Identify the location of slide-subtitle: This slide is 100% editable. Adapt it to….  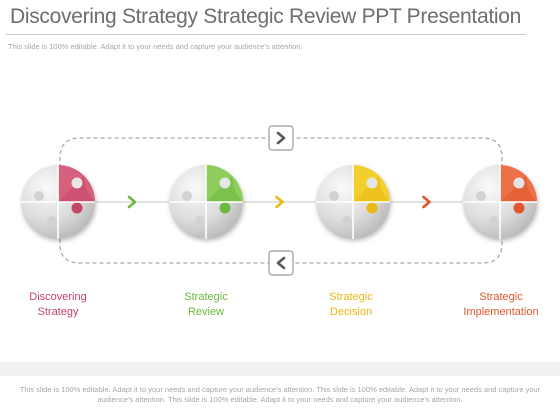
(155, 46).